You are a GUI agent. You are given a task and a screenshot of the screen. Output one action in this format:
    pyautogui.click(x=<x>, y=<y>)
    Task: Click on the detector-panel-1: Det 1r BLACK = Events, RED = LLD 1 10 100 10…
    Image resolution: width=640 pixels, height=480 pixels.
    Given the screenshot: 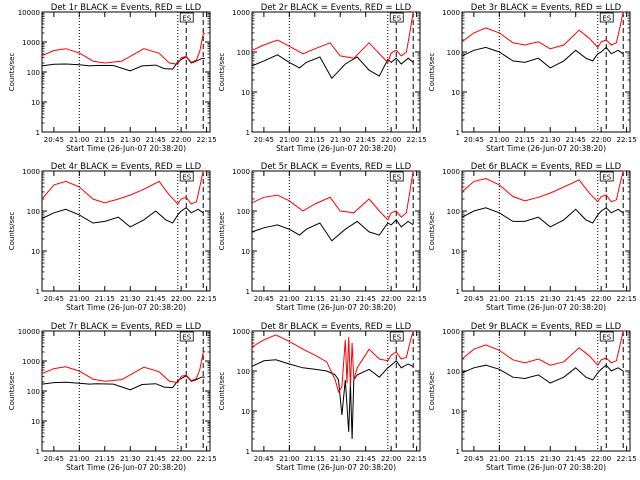 What is the action you would take?
    pyautogui.click(x=112, y=78)
    